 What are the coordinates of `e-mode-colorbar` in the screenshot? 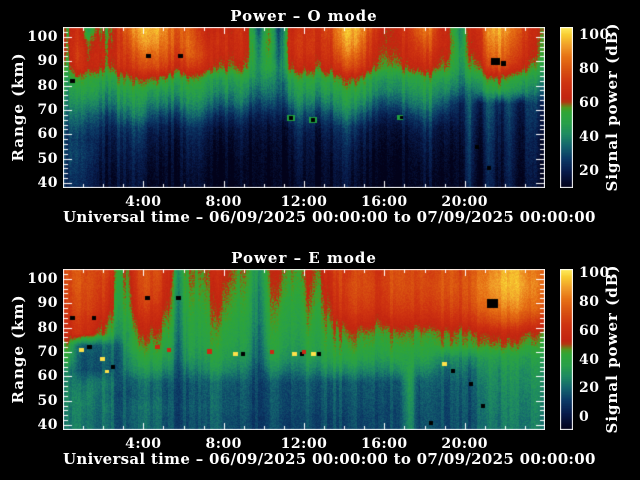 It's located at (566, 349).